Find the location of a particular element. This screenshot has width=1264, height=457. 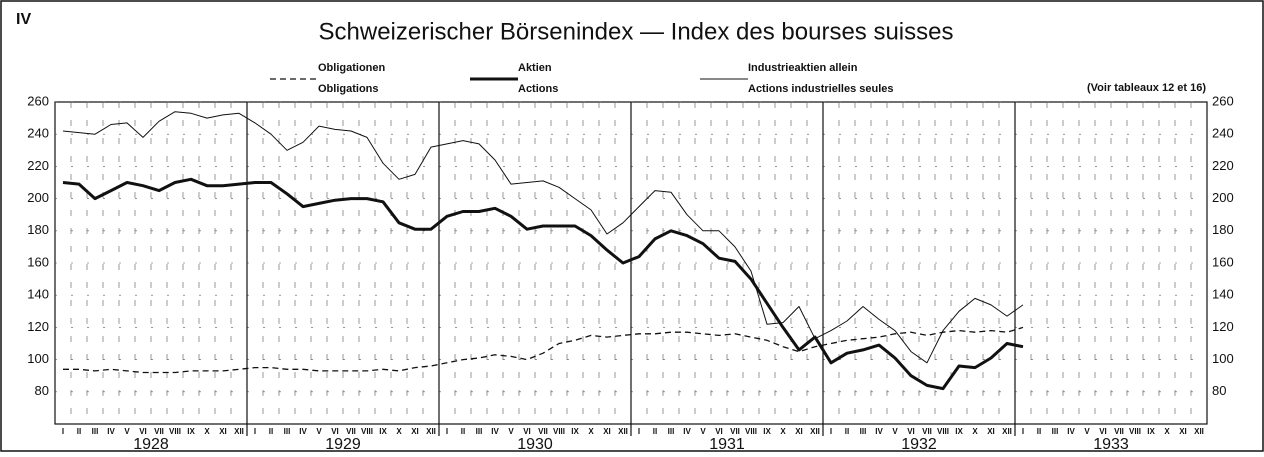

y-tick-label: 120 is located at coordinates (38, 326).